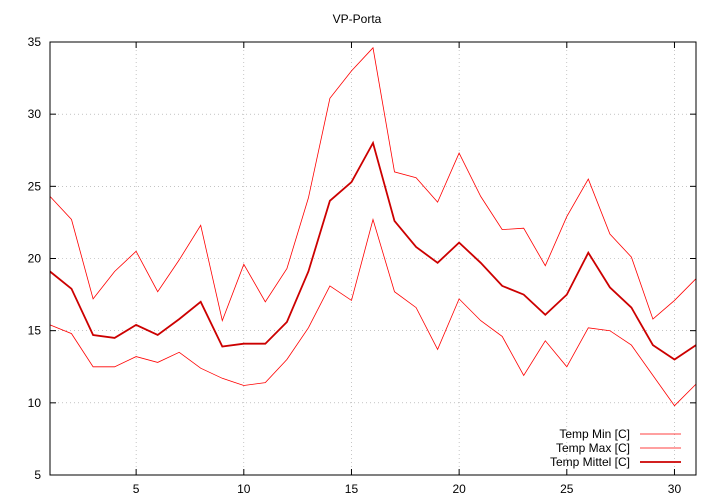 The image size is (720, 504). What do you see at coordinates (593, 448) in the screenshot?
I see `legend-label: Temp Max [C]` at bounding box center [593, 448].